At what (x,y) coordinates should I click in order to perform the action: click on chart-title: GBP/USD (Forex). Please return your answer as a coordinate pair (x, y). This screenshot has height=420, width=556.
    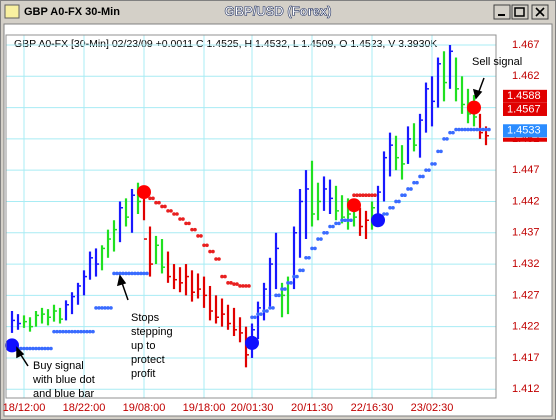
    Looking at the image, I should click on (278, 10).